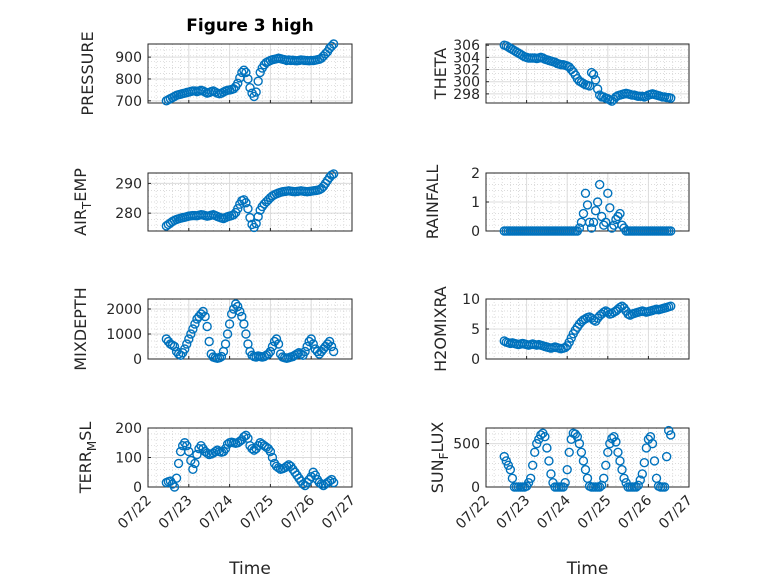 This screenshot has height=583, width=778. What do you see at coordinates (250, 201) in the screenshot?
I see `series-air-temp` at bounding box center [250, 201].